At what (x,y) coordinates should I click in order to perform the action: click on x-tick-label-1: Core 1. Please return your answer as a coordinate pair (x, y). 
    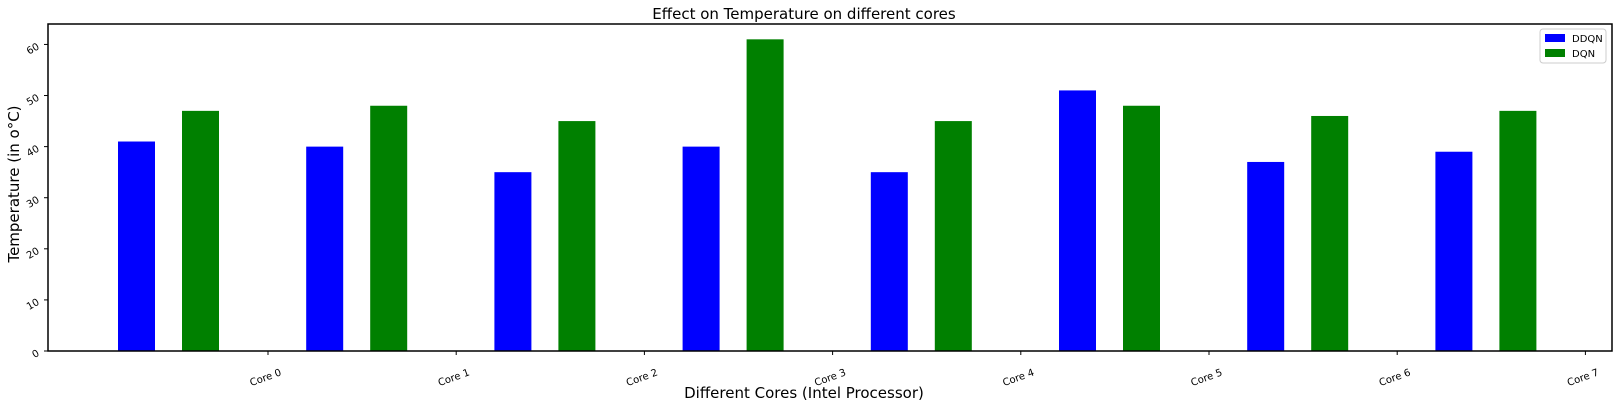
    Looking at the image, I should click on (454, 378).